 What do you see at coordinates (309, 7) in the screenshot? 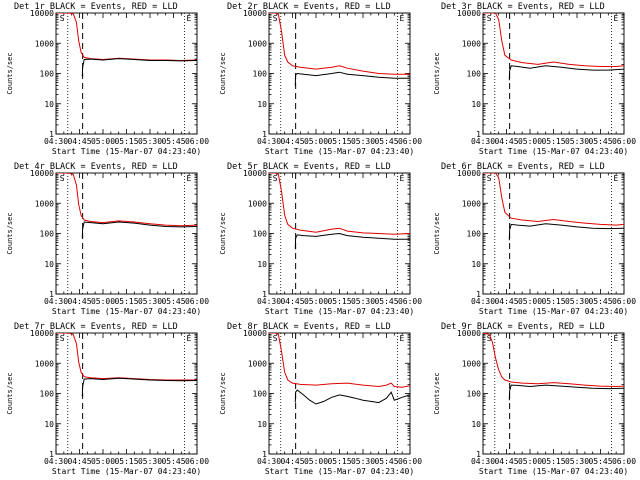
I see `chart-title: Det 2r BLACK = Events, RED = LLD` at bounding box center [309, 7].